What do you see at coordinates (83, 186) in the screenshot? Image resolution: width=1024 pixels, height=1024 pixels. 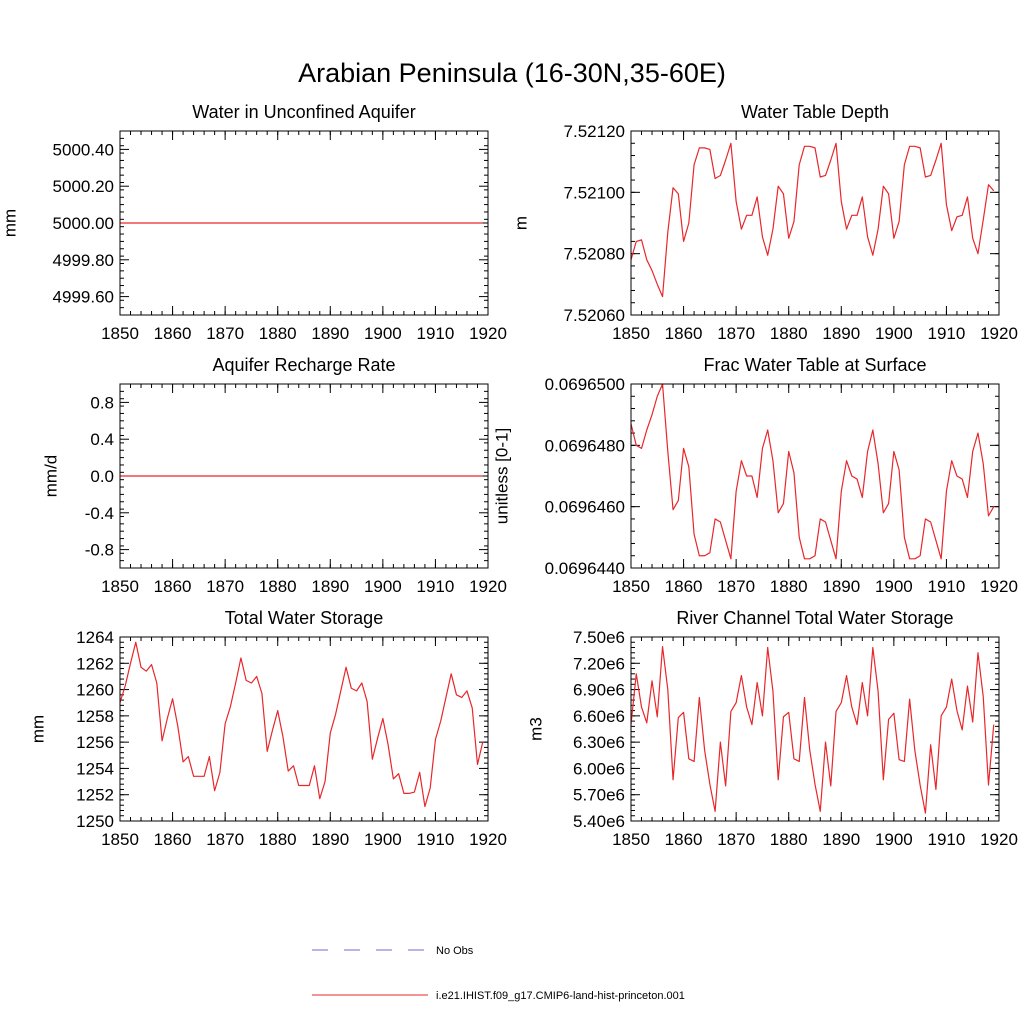 I see `y-tick-label: 5000.20` at bounding box center [83, 186].